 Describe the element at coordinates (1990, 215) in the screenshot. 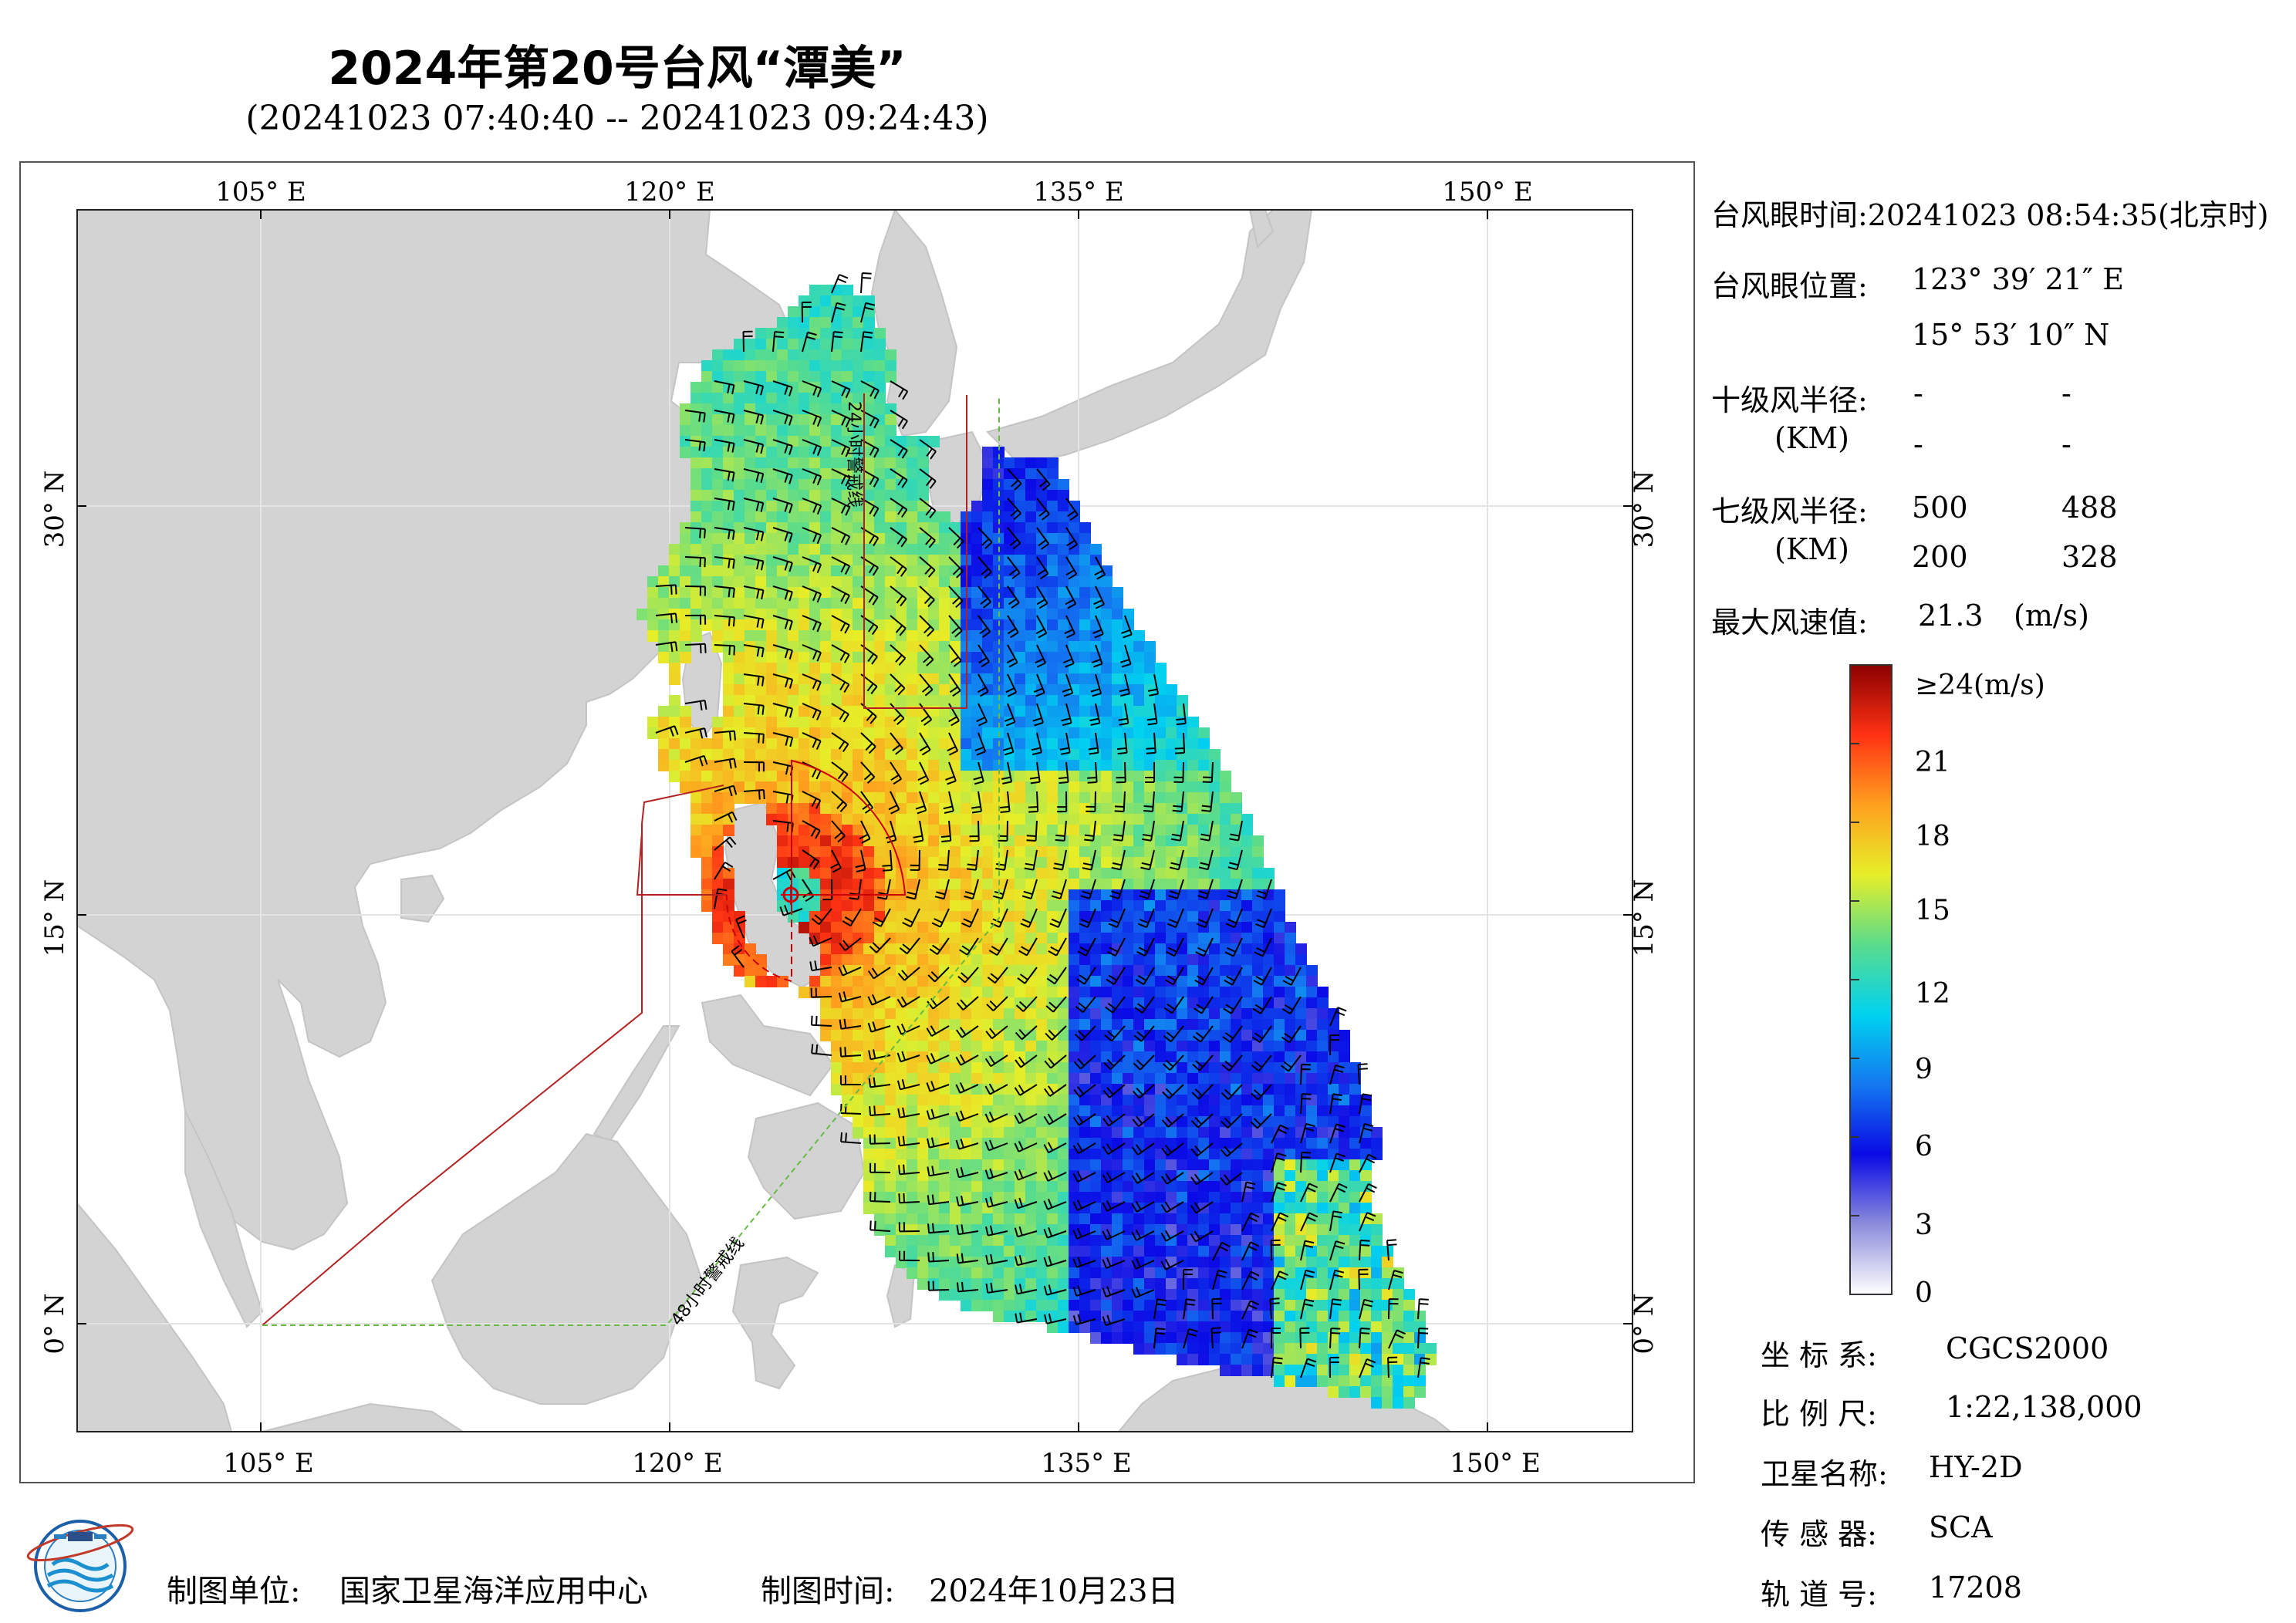

I see `eye-time: 台风眼时间:20241023 08:54:35(北京时)` at that location.